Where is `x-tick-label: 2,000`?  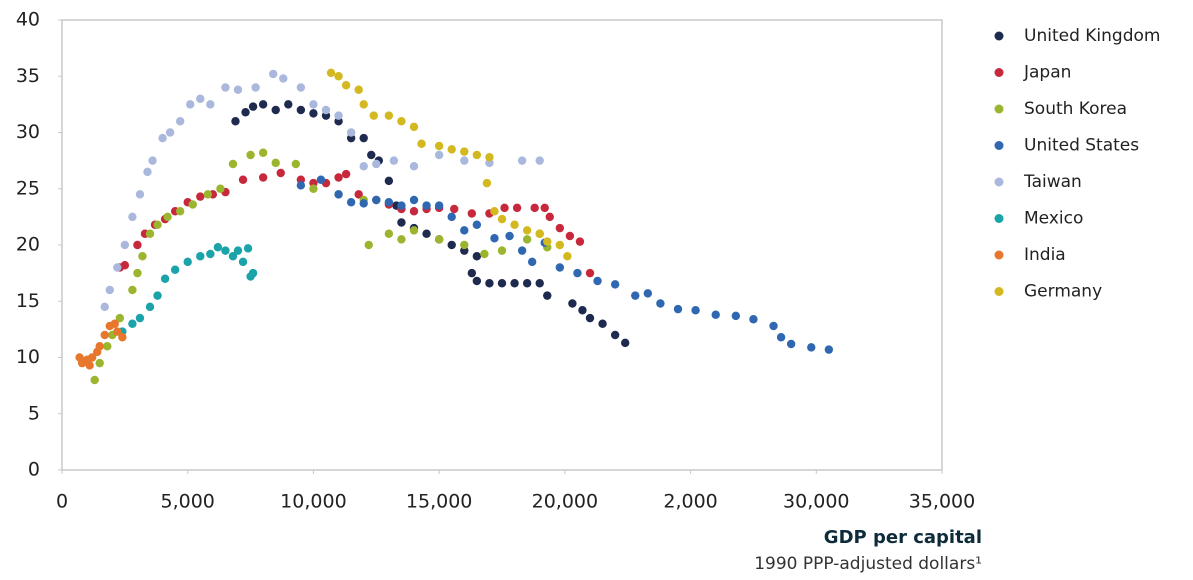
x-tick-label: 2,000 is located at coordinates (690, 502).